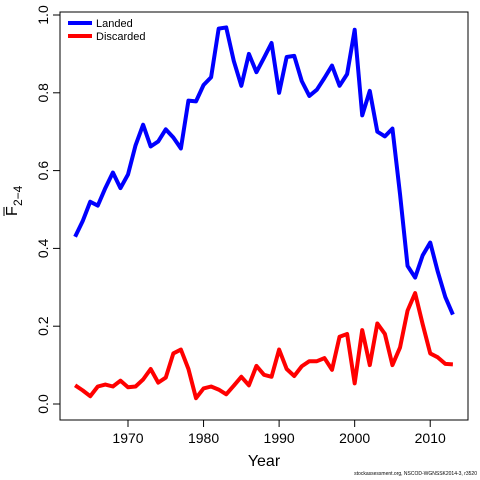 Image resolution: width=480 pixels, height=480 pixels. Describe the element at coordinates (354, 438) in the screenshot. I see `x-tick-label: 2000` at that location.